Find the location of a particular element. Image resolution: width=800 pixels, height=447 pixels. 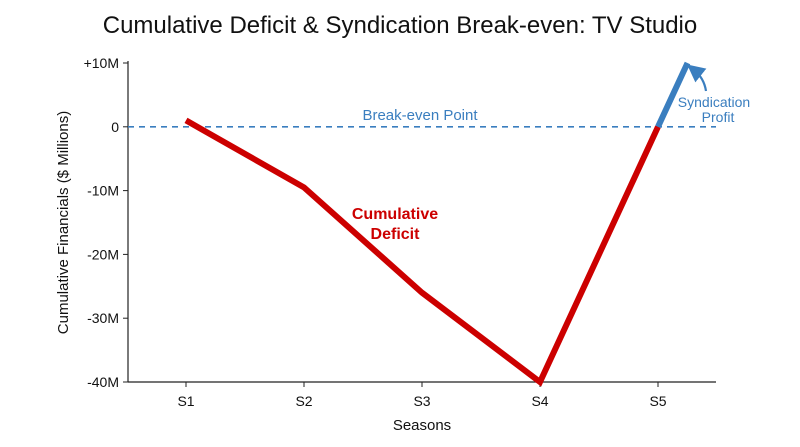

break-even-label: Break-even Point is located at coordinates (420, 115).